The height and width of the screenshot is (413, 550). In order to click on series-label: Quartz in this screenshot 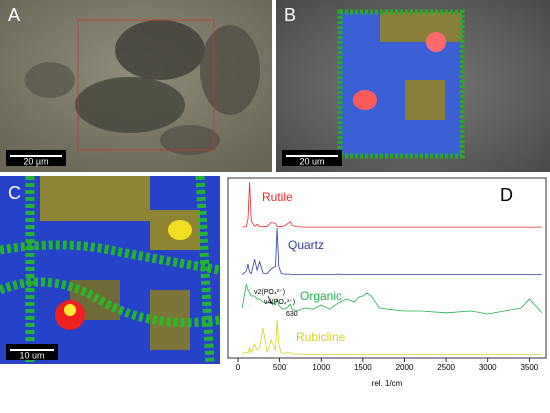, I will do `click(306, 245)`.